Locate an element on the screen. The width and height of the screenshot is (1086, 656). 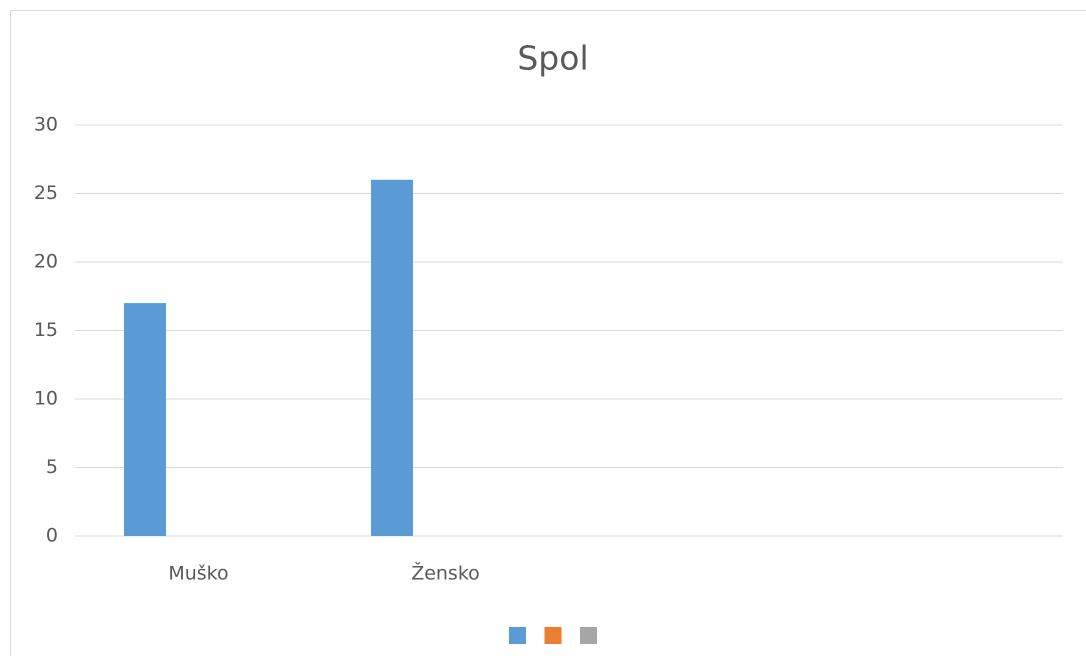
y-tick-label: 20 is located at coordinates (46, 262).